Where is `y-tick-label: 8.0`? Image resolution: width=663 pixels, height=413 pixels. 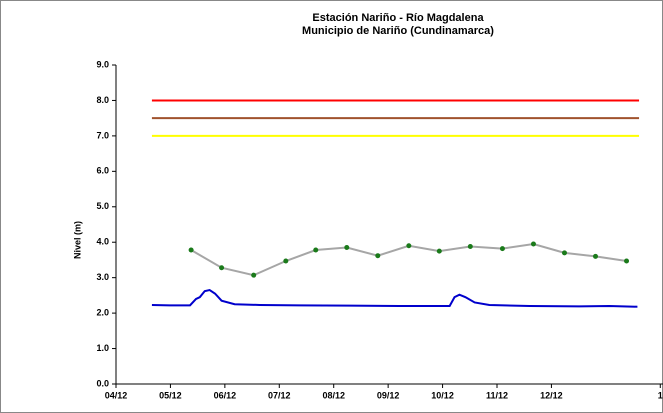 y-tick-label: 8.0 is located at coordinates (102, 100).